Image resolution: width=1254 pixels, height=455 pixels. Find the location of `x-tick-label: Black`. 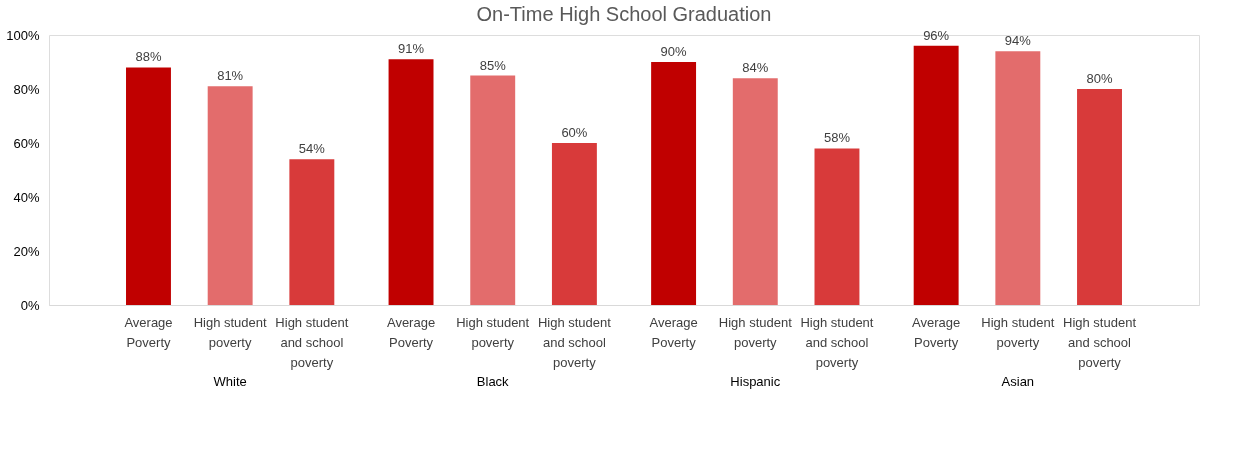

x-tick-label: Black is located at coordinates (493, 381).